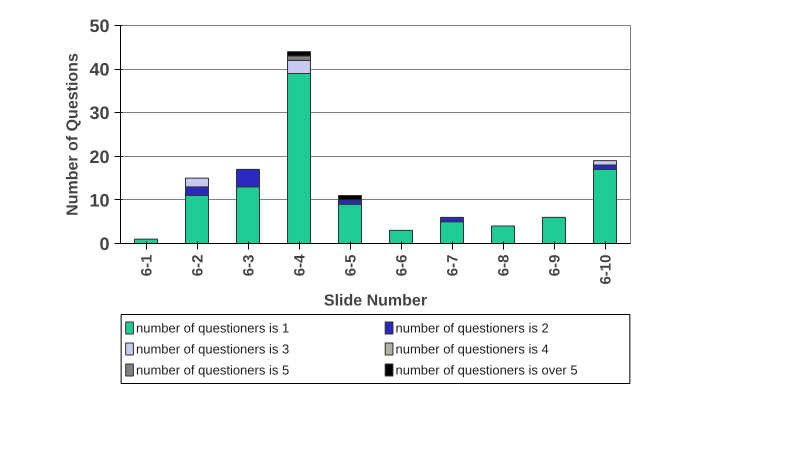  Describe the element at coordinates (249, 265) in the screenshot. I see `x-tick-label: 6-3` at that location.